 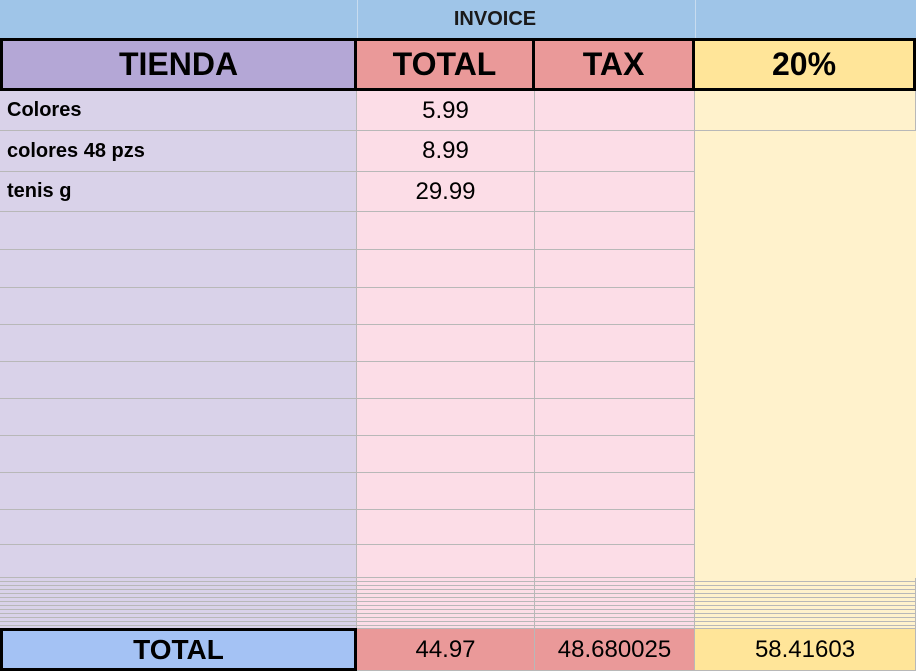 I want to click on item-name: Colores, so click(x=178, y=111).